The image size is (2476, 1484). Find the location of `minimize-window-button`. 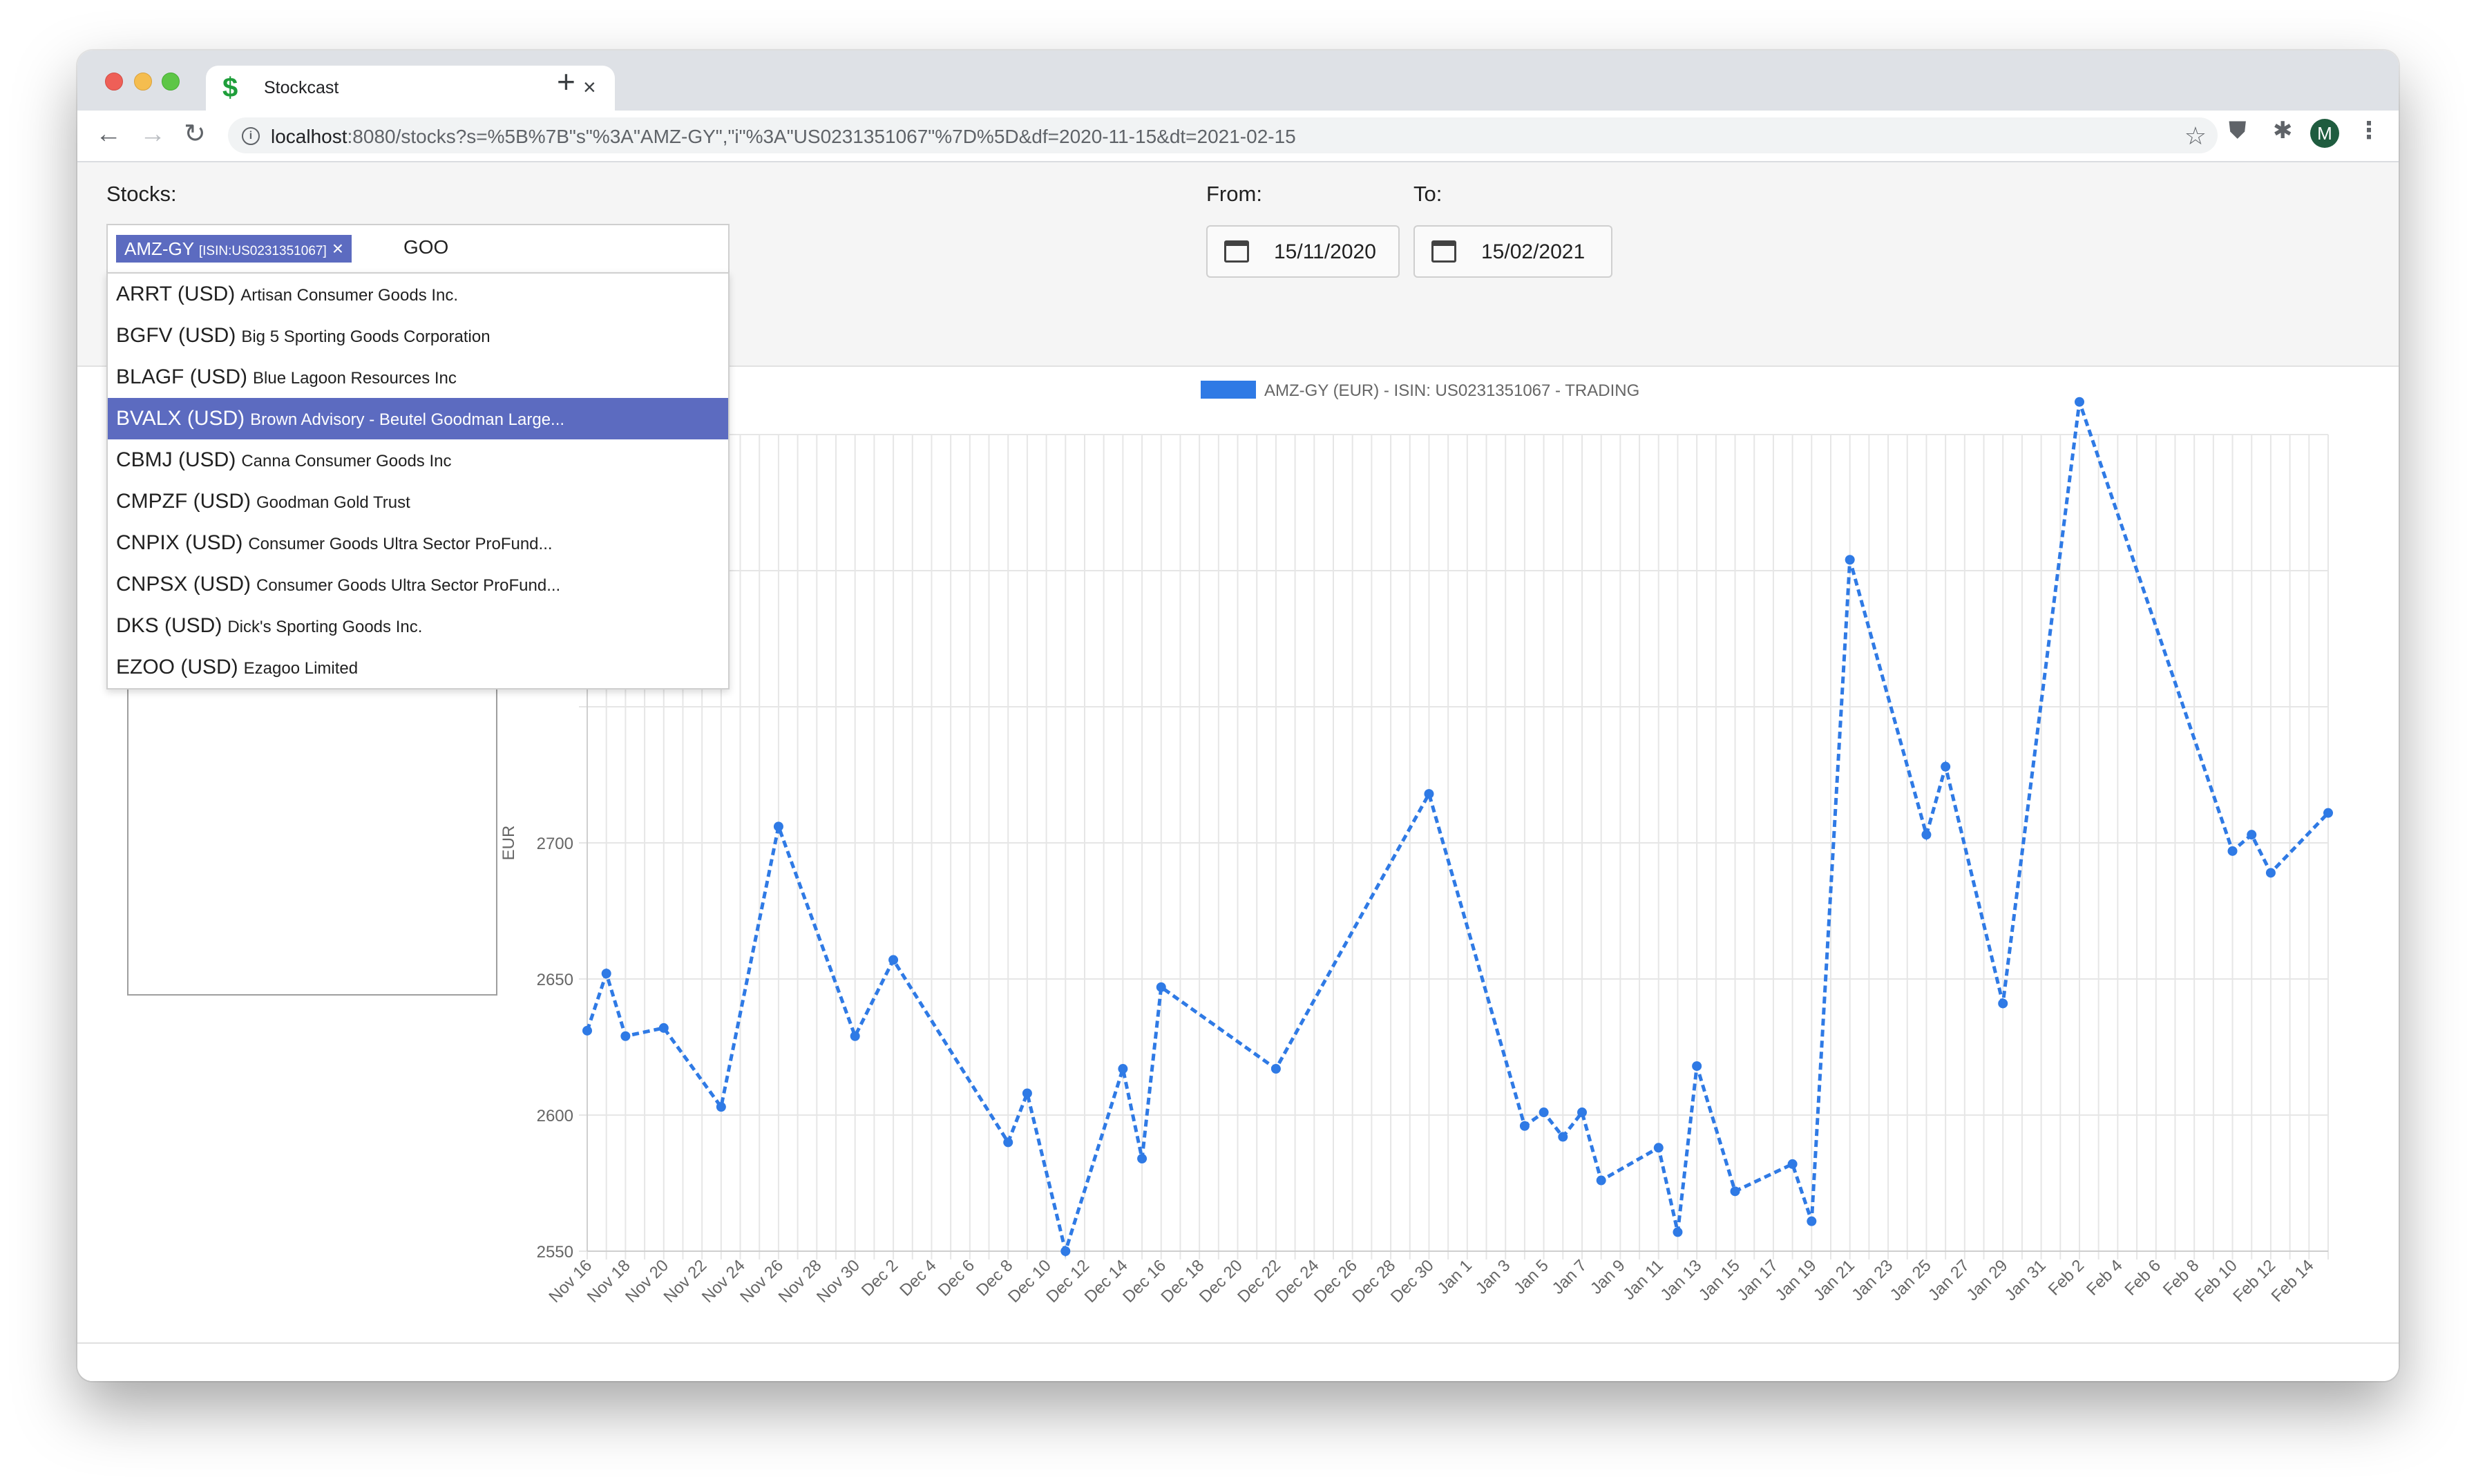

minimize-window-button is located at coordinates (143, 82).